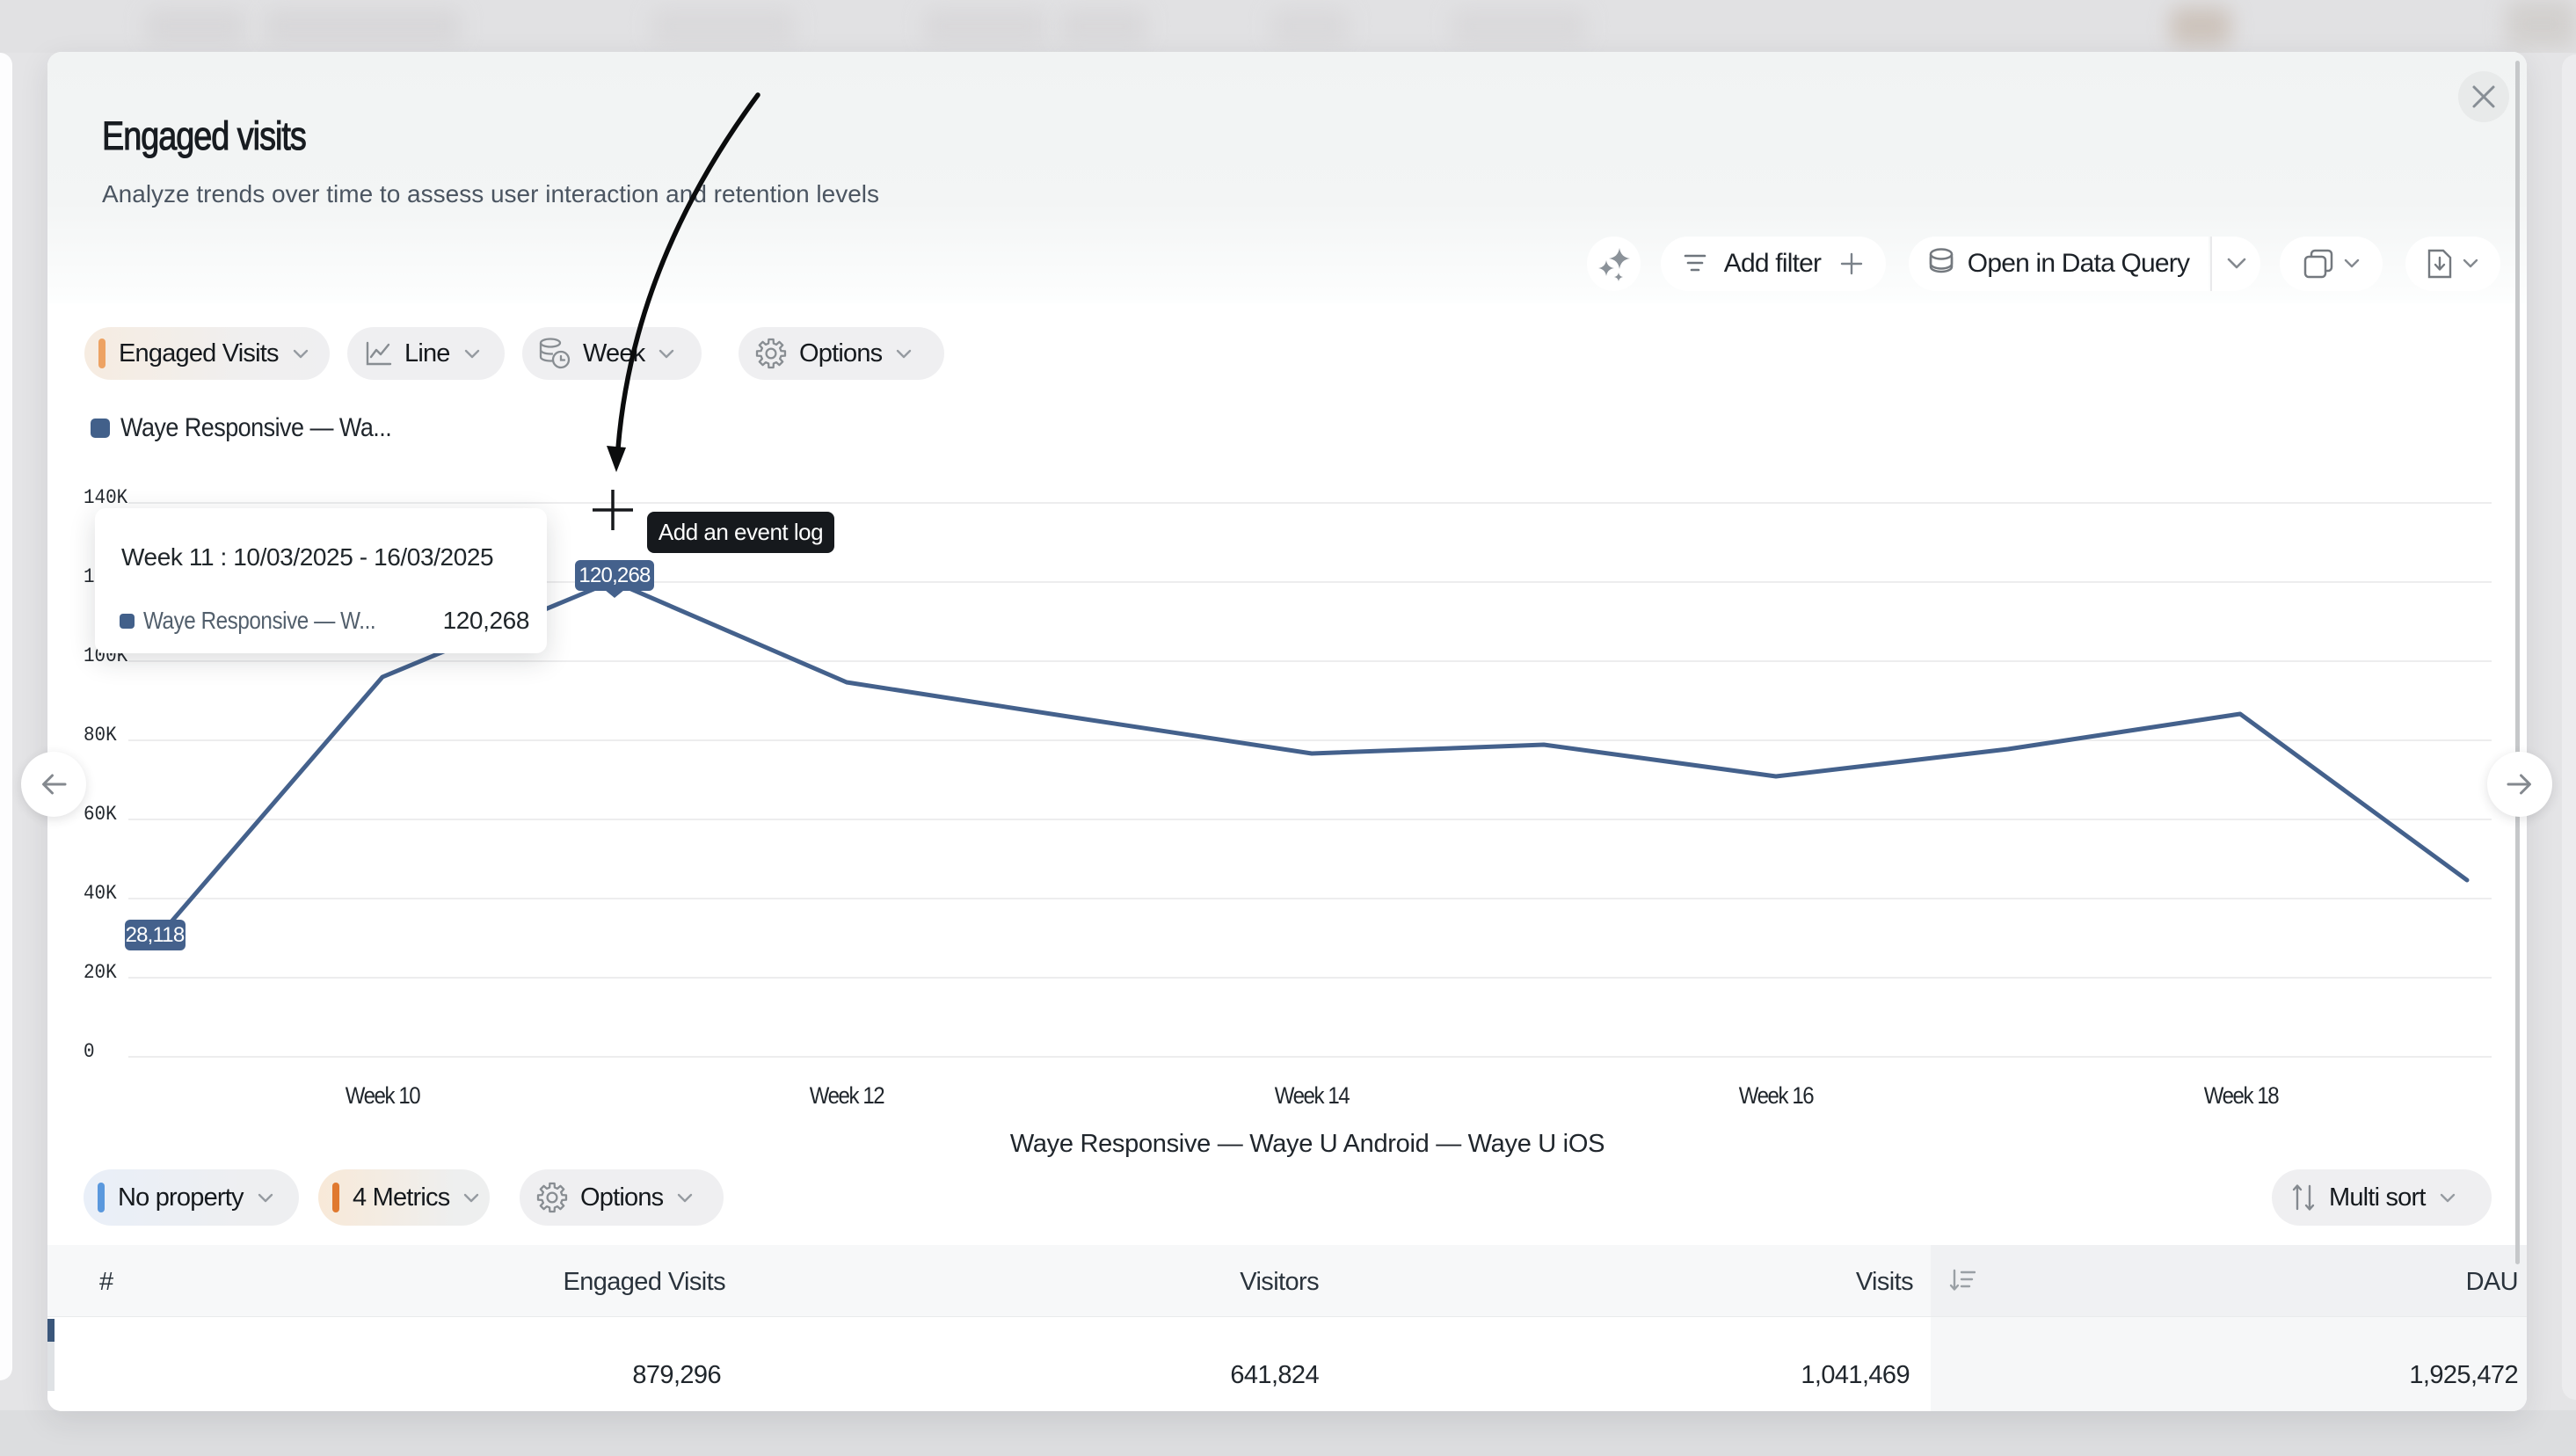  Describe the element at coordinates (615, 575) in the screenshot. I see `svg-text: 120,268` at that location.